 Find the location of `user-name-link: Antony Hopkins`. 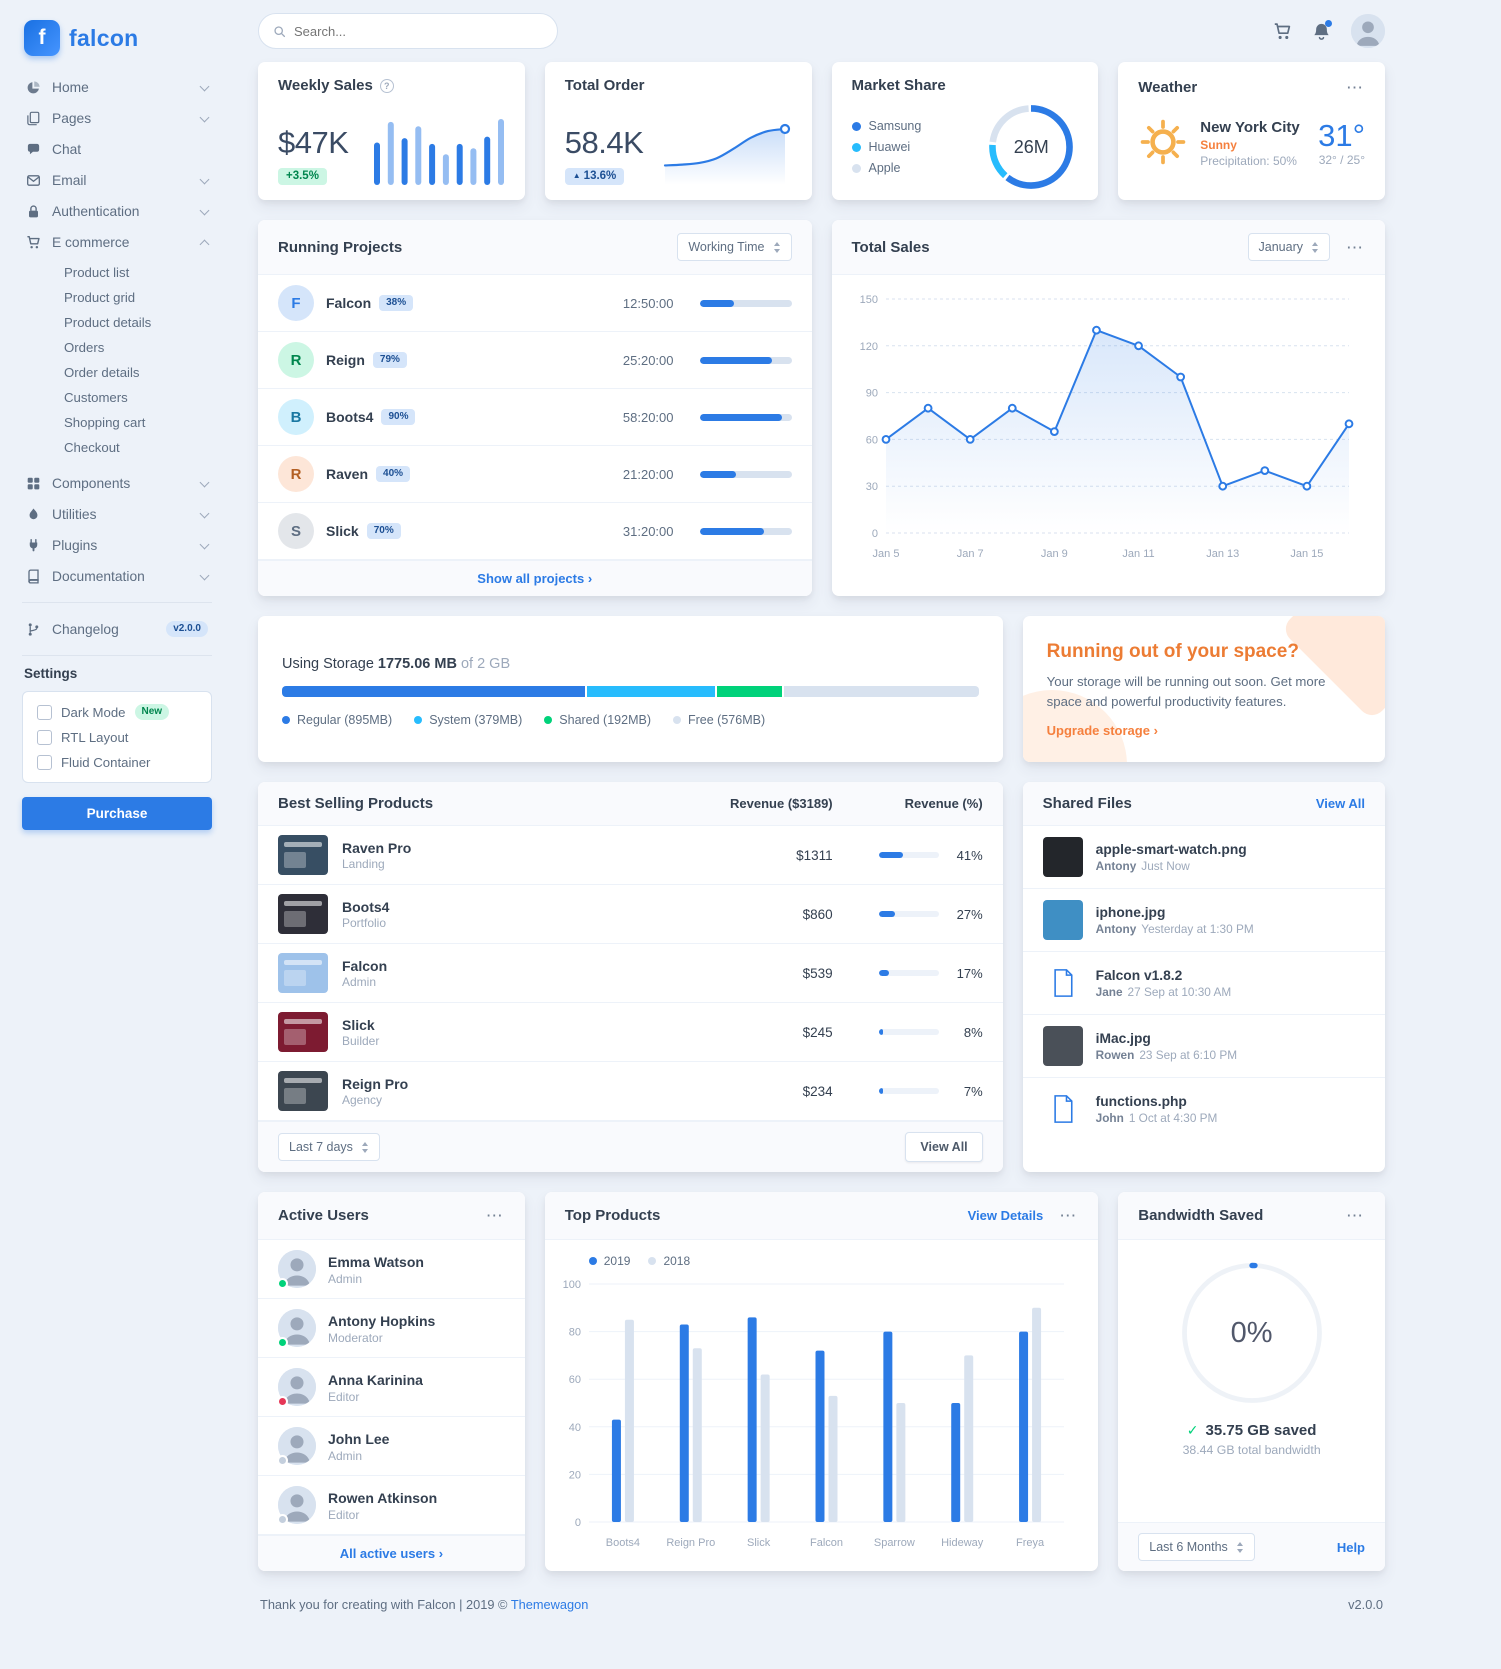

user-name-link: Antony Hopkins is located at coordinates (382, 1320).